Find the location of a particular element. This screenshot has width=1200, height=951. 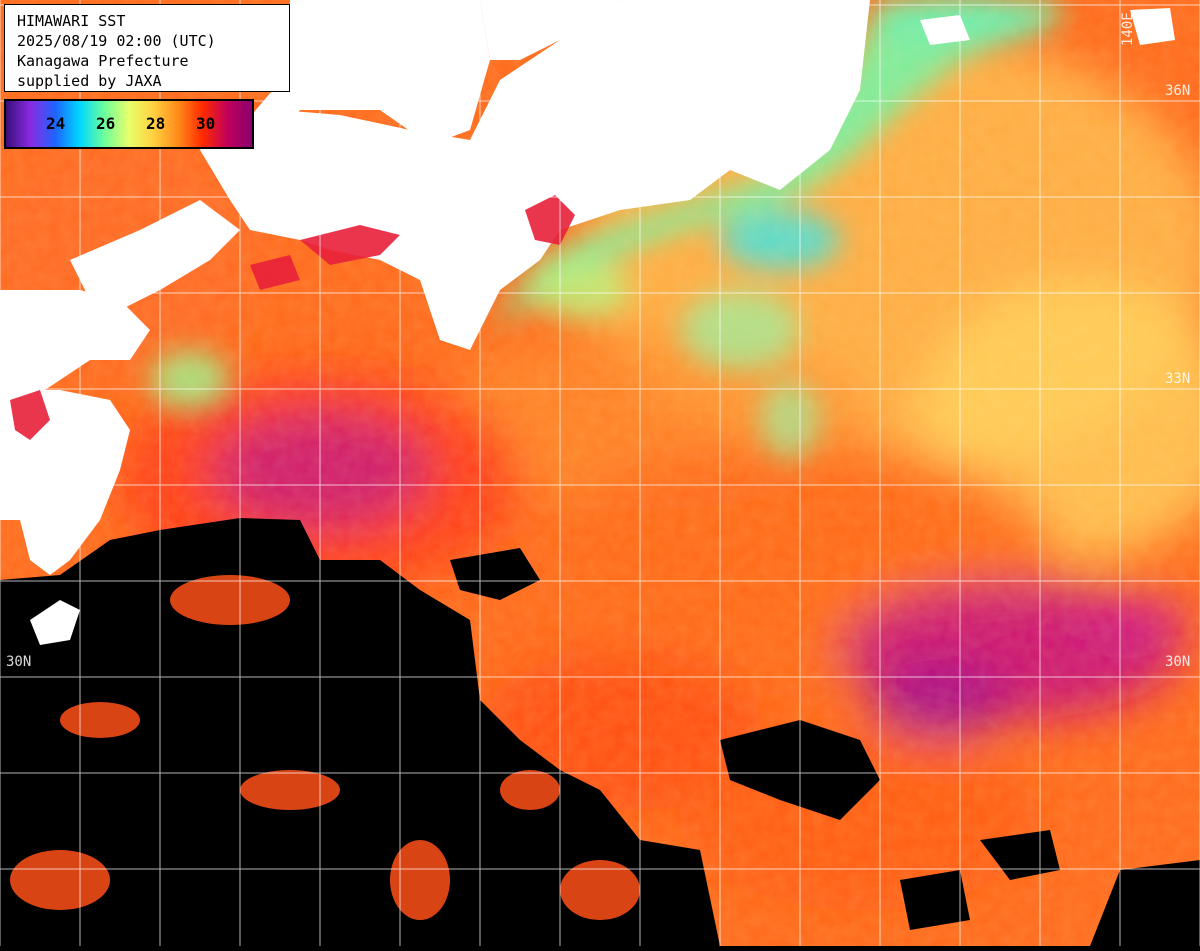

legend-label-26: 26 is located at coordinates (106, 123).